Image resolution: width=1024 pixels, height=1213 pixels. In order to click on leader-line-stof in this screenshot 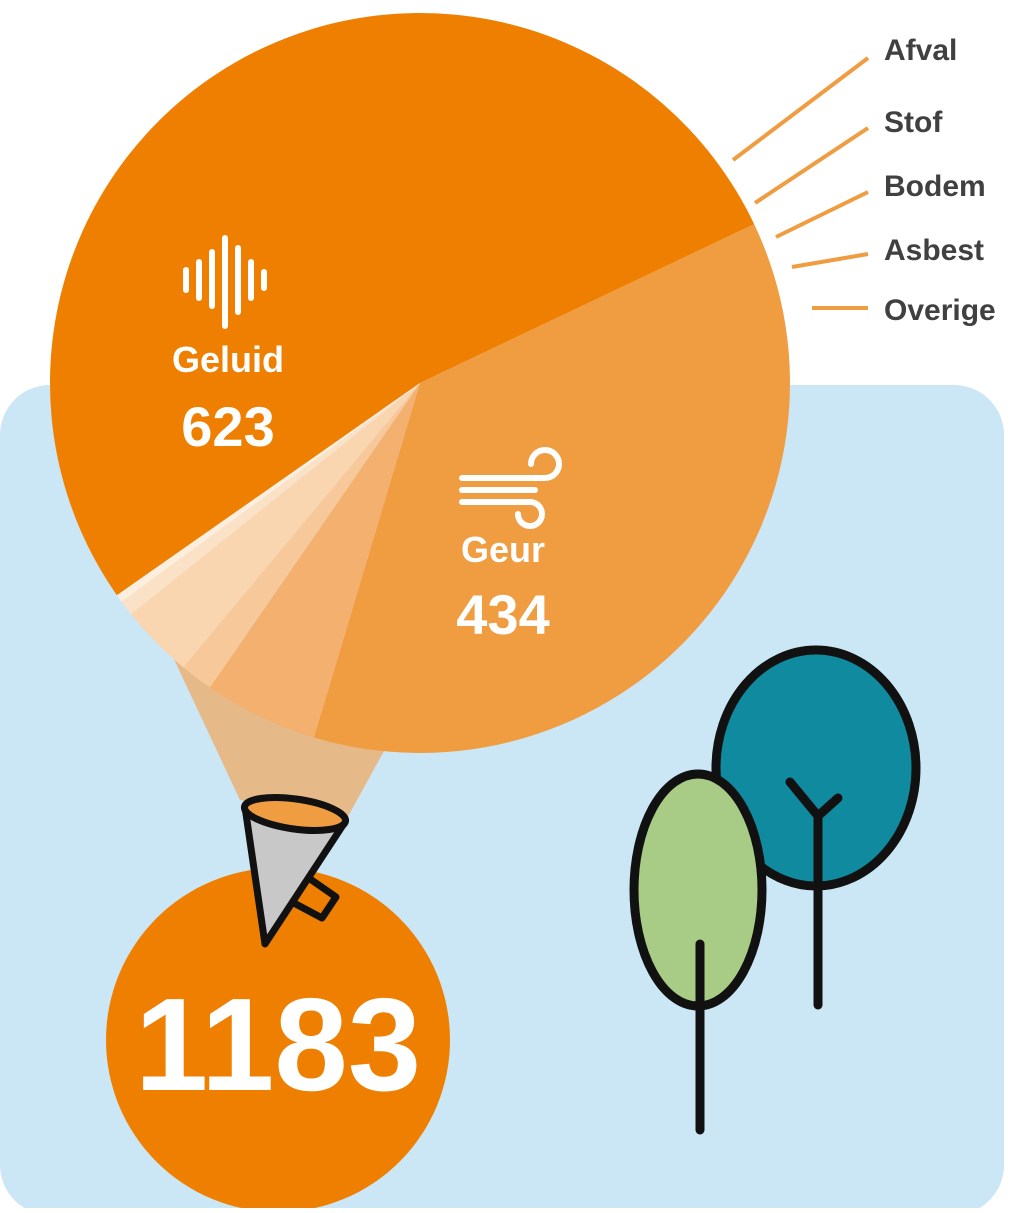, I will do `click(811, 165)`.